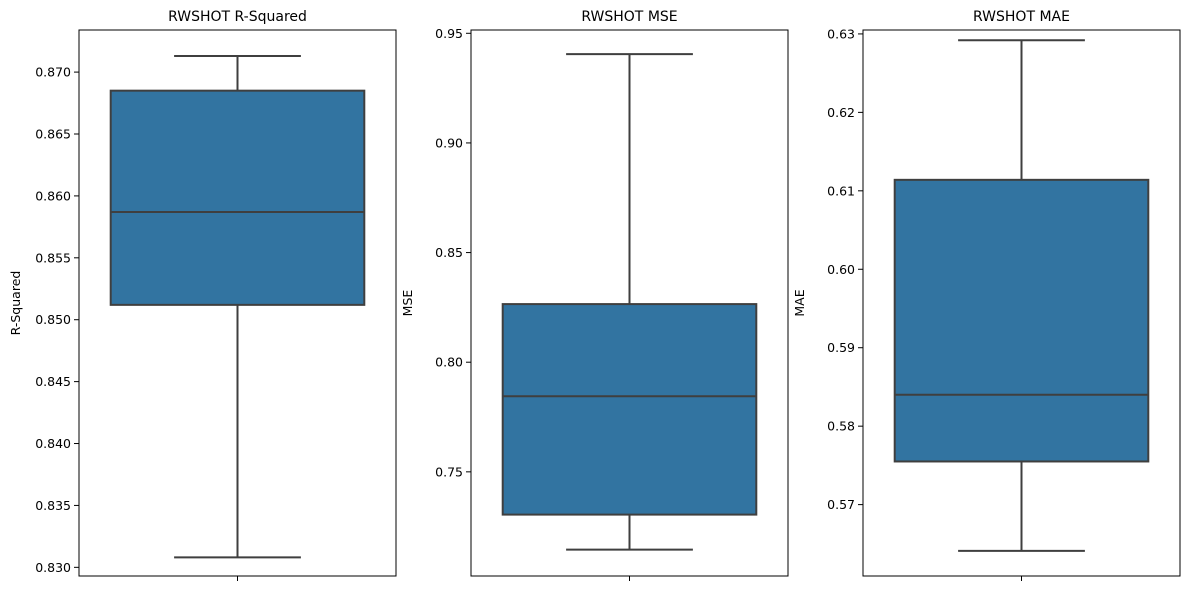 The height and width of the screenshot is (590, 1190). I want to click on y-tick-label: 0.75, so click(449, 471).